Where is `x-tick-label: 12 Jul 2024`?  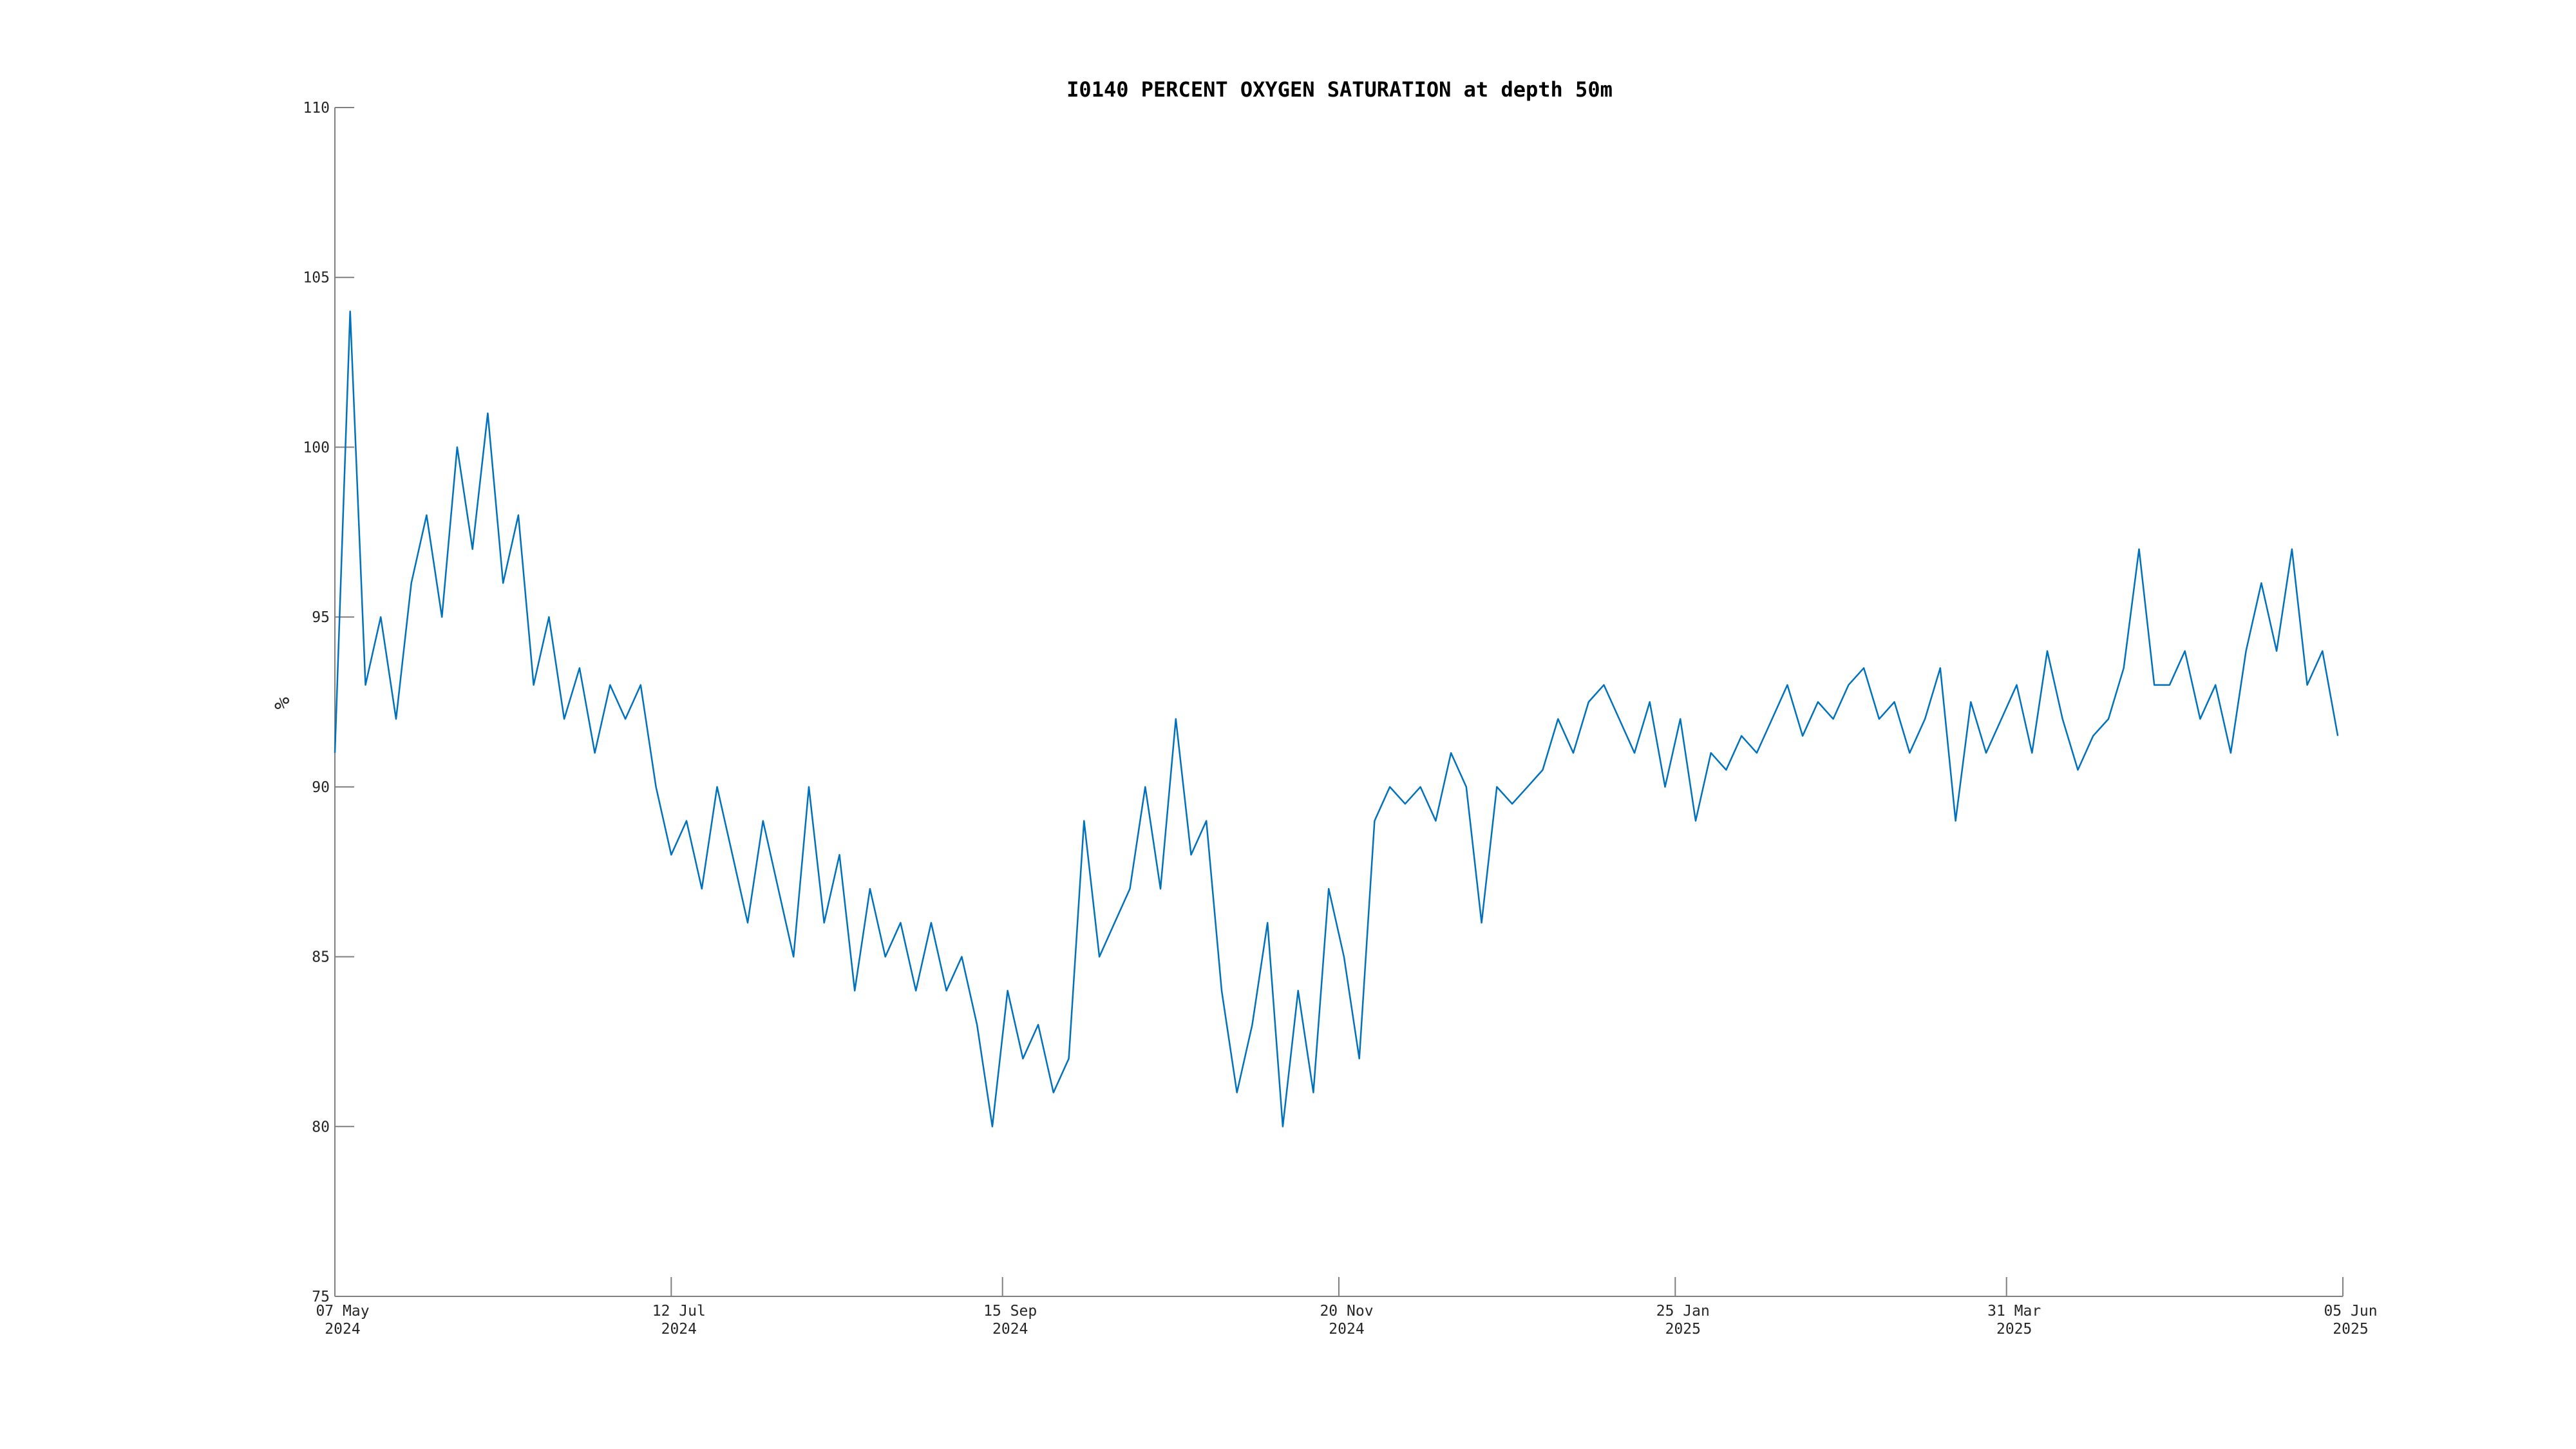 x-tick-label: 12 Jul 2024 is located at coordinates (679, 1320).